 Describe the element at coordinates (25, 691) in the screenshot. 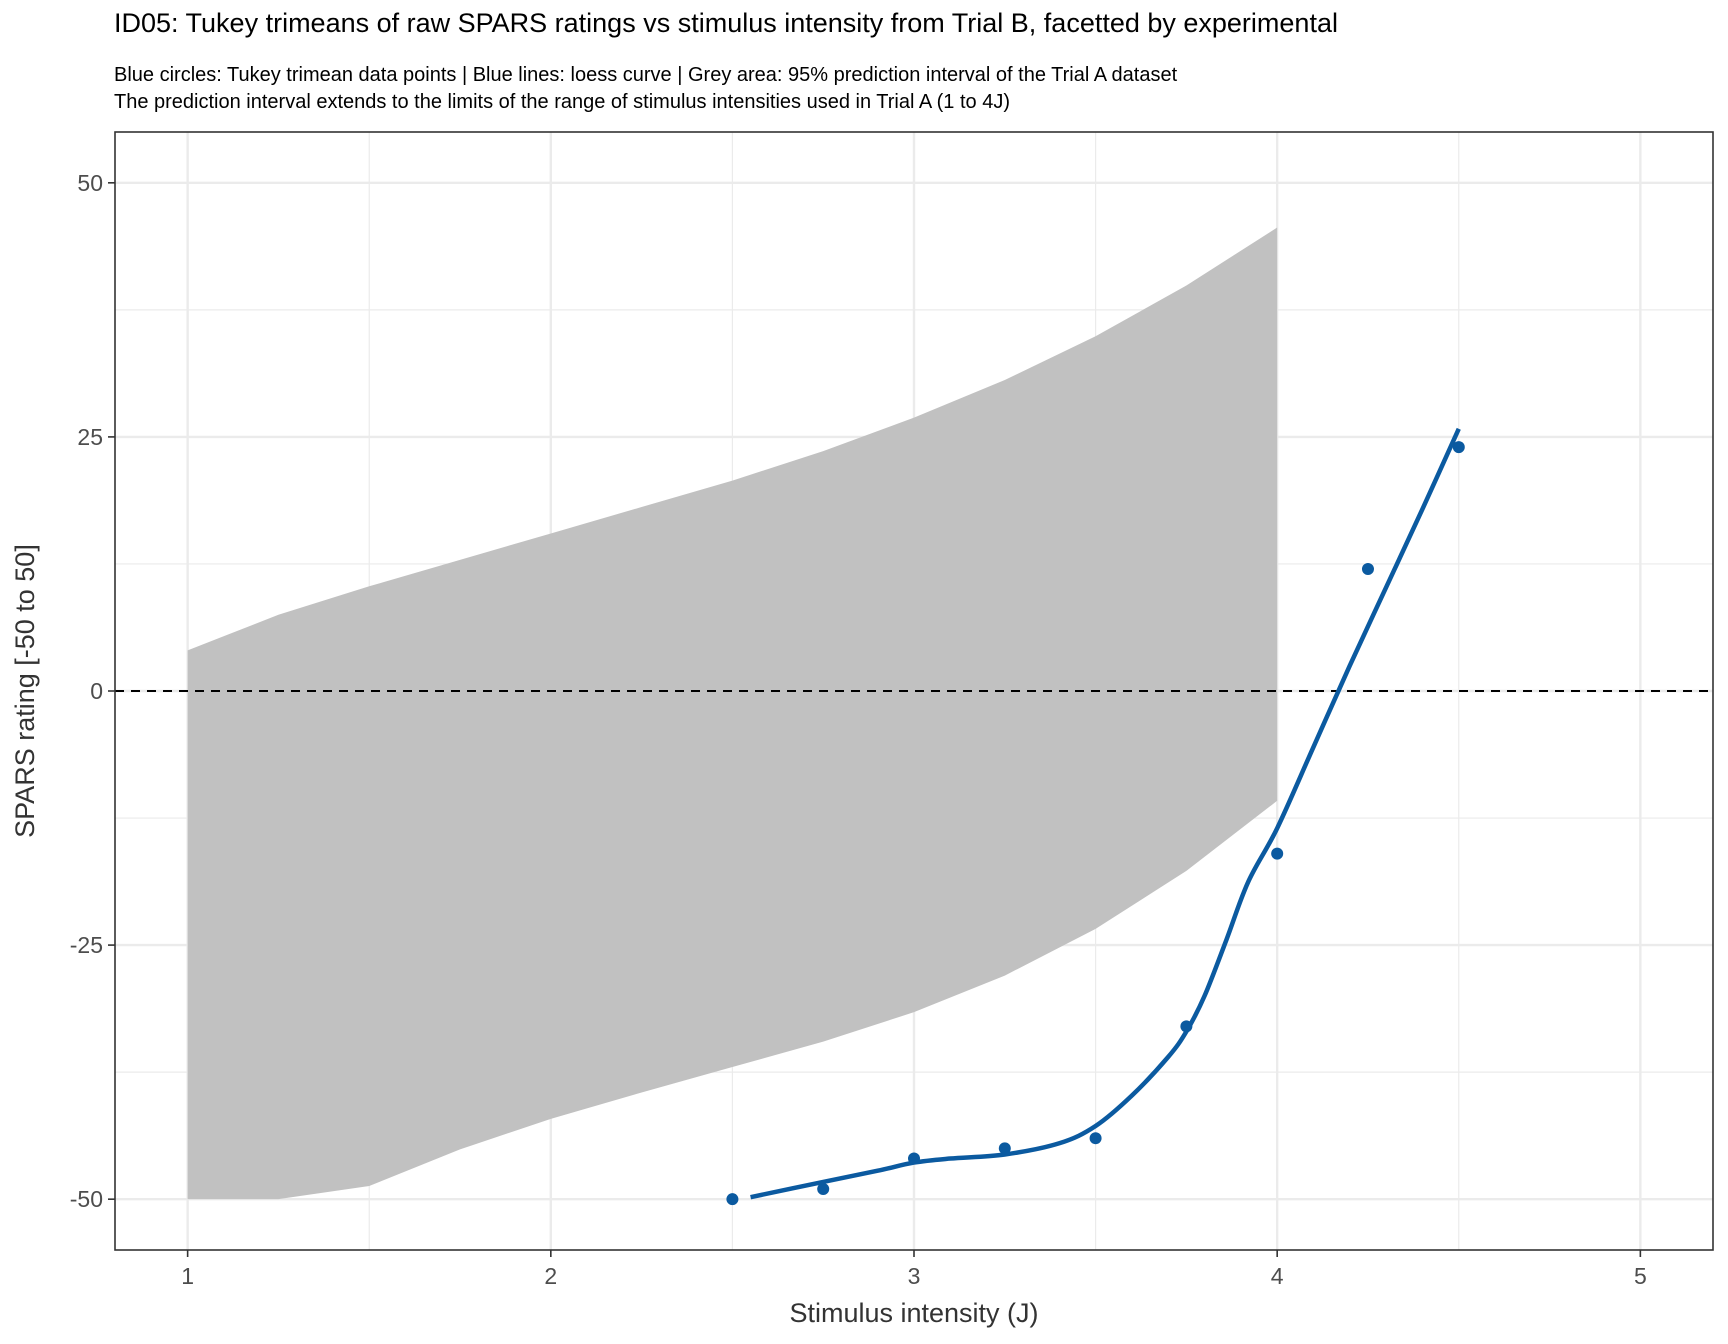

I see `y-axis-title: SPARS rating [-50 to 50]` at that location.